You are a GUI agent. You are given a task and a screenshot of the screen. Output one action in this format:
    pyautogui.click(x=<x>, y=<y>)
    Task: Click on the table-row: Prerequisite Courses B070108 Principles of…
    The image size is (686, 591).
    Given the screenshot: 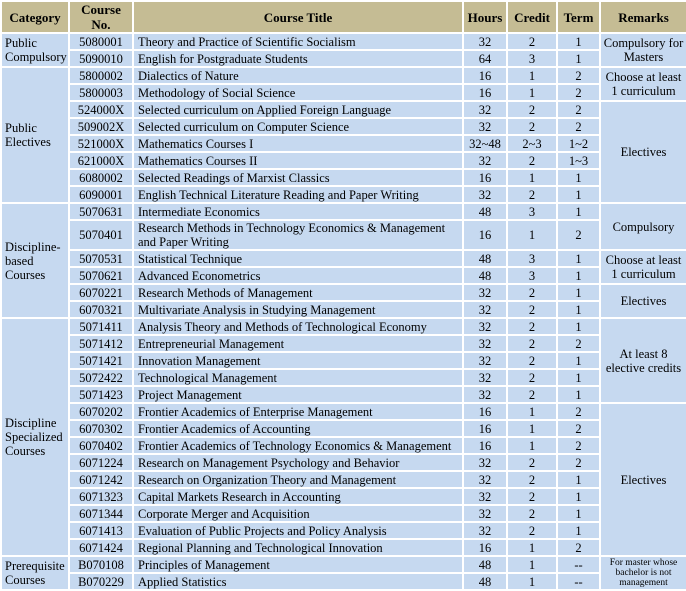 What is the action you would take?
    pyautogui.click(x=343, y=573)
    